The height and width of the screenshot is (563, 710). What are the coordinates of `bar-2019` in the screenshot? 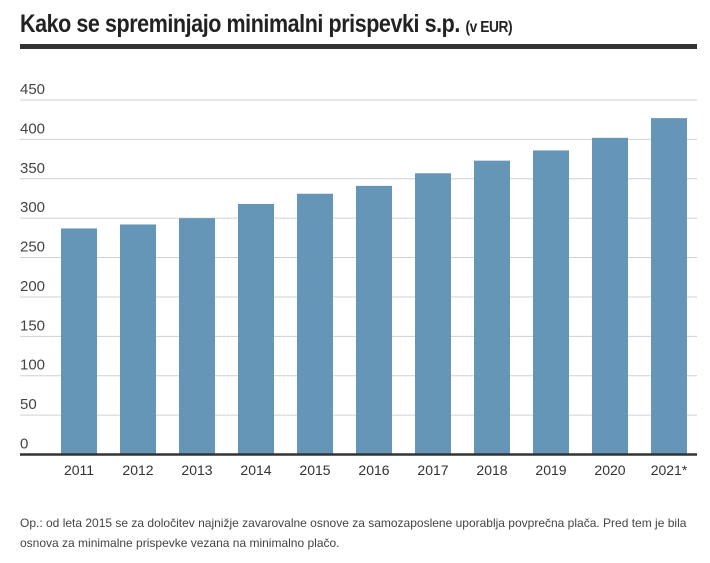 It's located at (551, 302).